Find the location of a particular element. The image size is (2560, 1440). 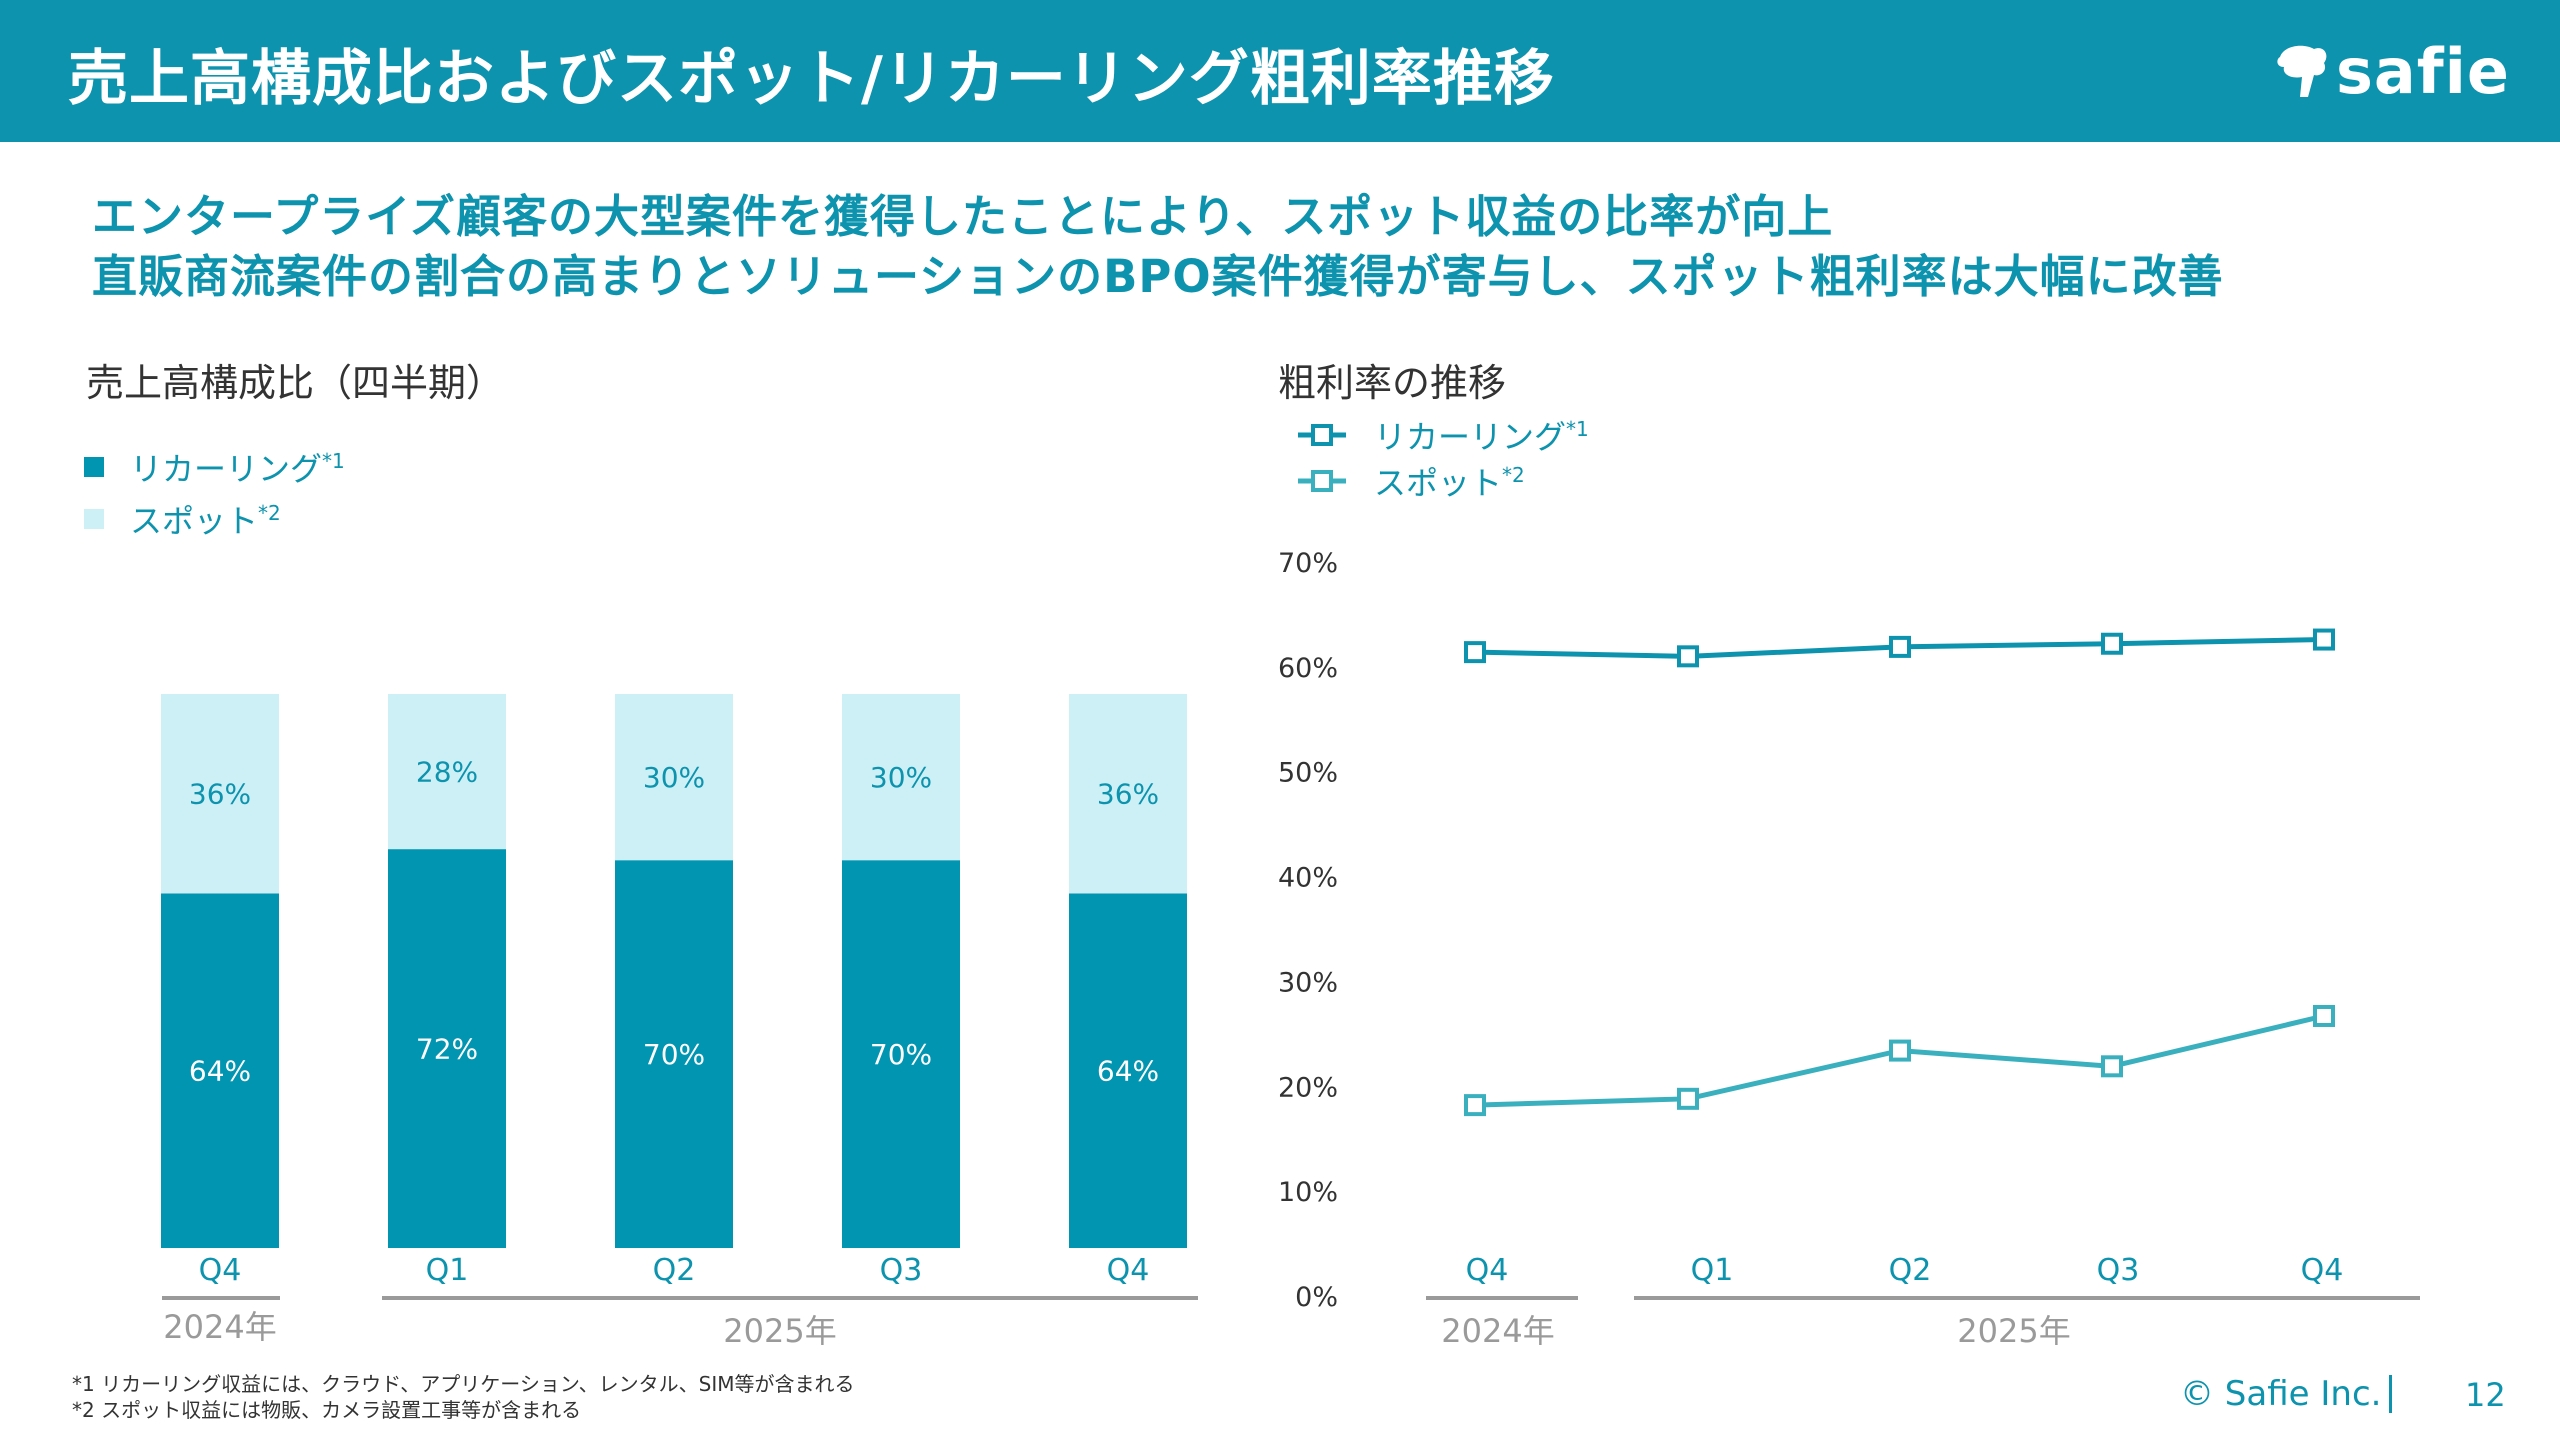

y-tick-label: 40% is located at coordinates (1308, 878).